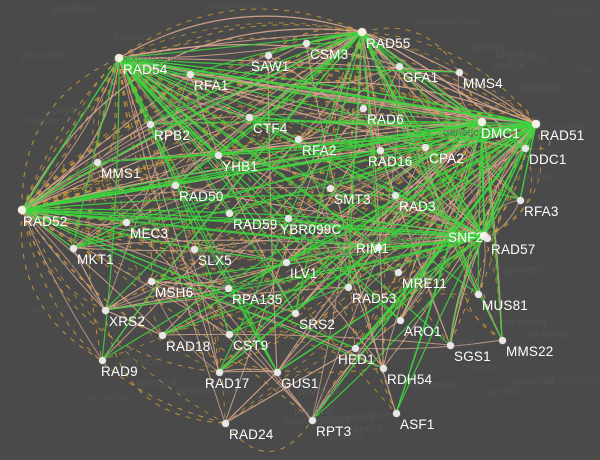  What do you see at coordinates (378, 247) in the screenshot?
I see `network-node-rim1` at bounding box center [378, 247].